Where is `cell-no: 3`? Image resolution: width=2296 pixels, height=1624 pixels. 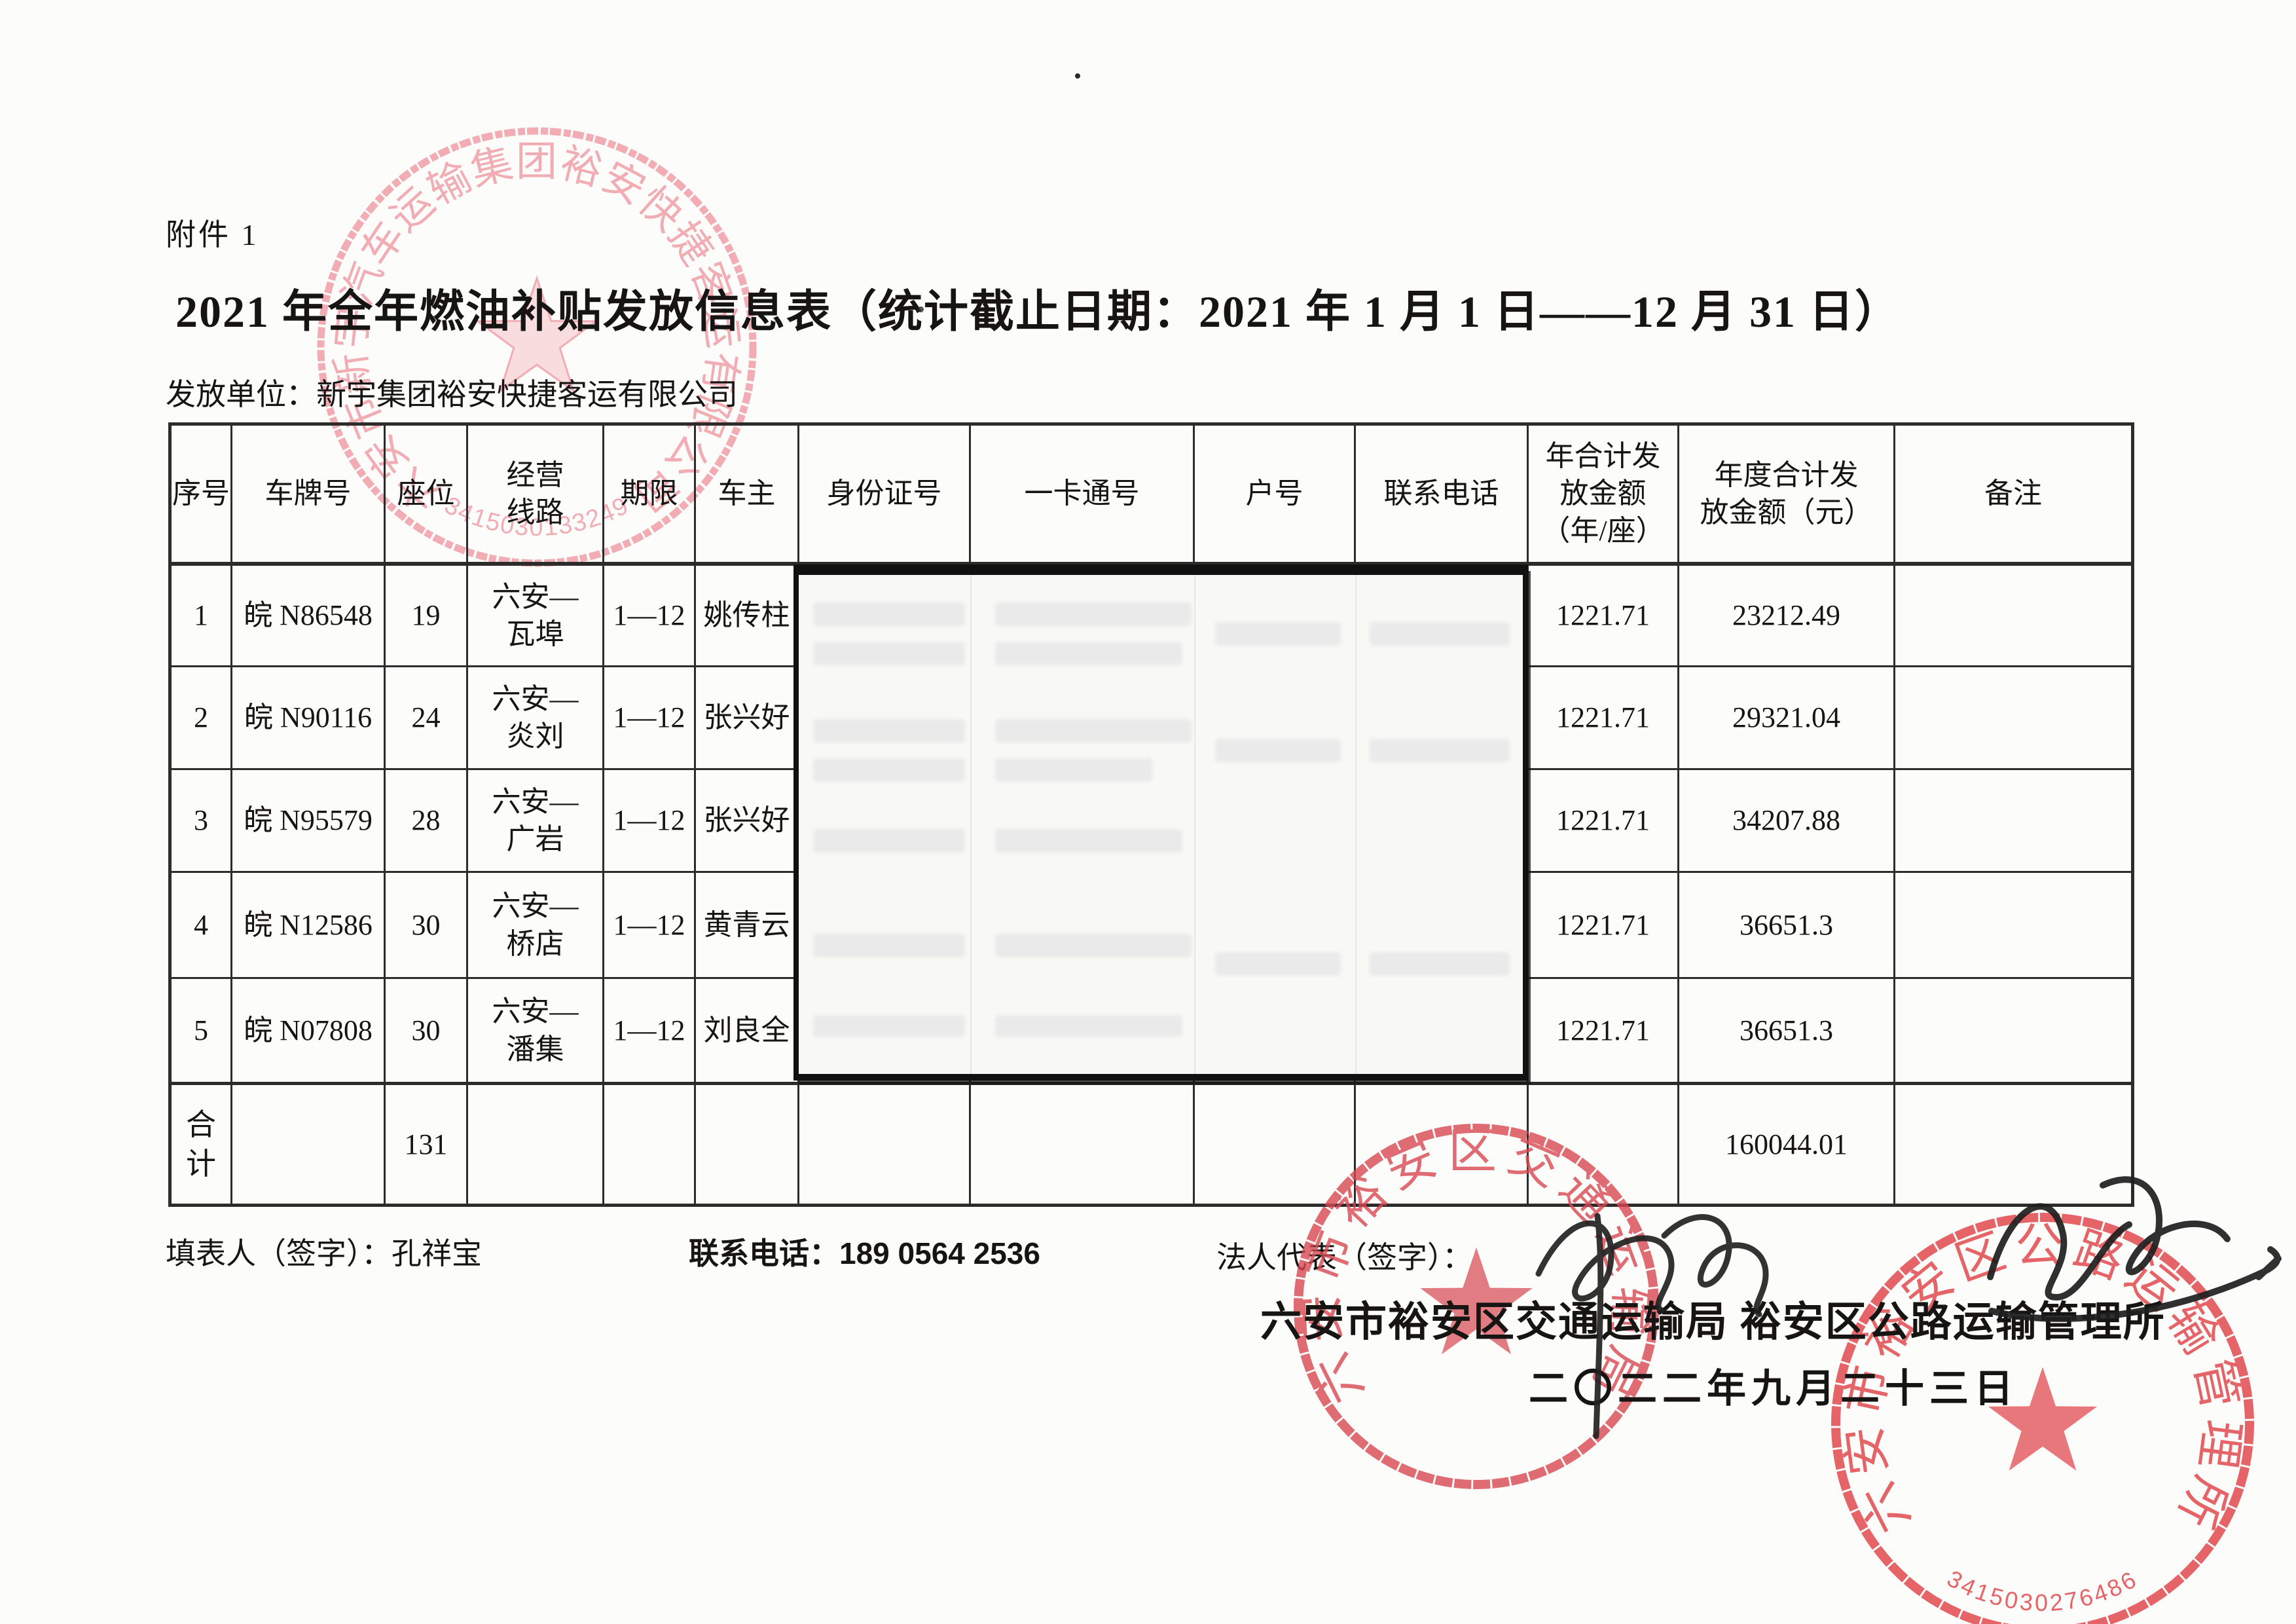
cell-no: 3 is located at coordinates (200, 820).